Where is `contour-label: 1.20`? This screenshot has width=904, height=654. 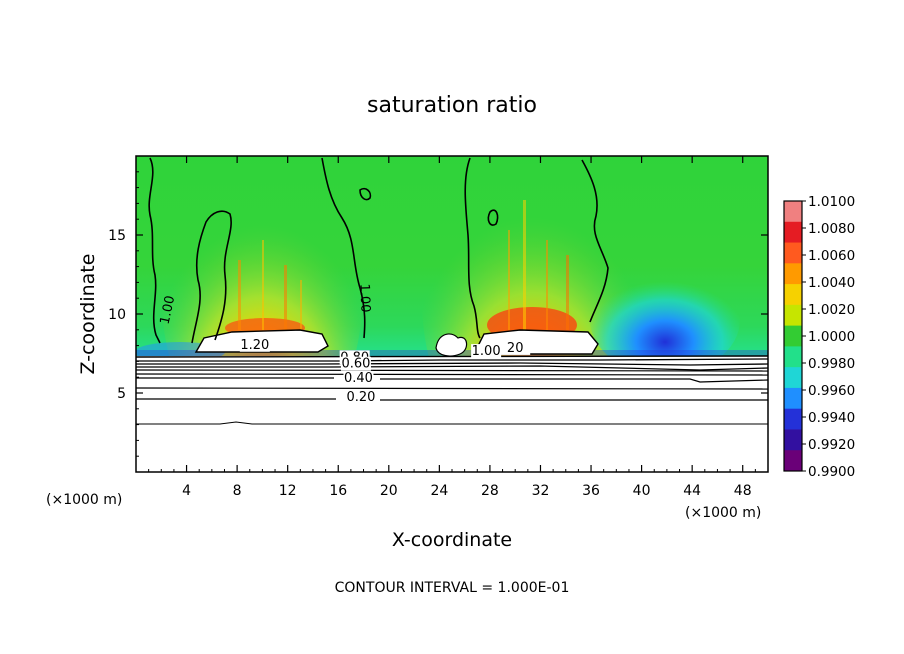 contour-label: 1.20 is located at coordinates (254, 345).